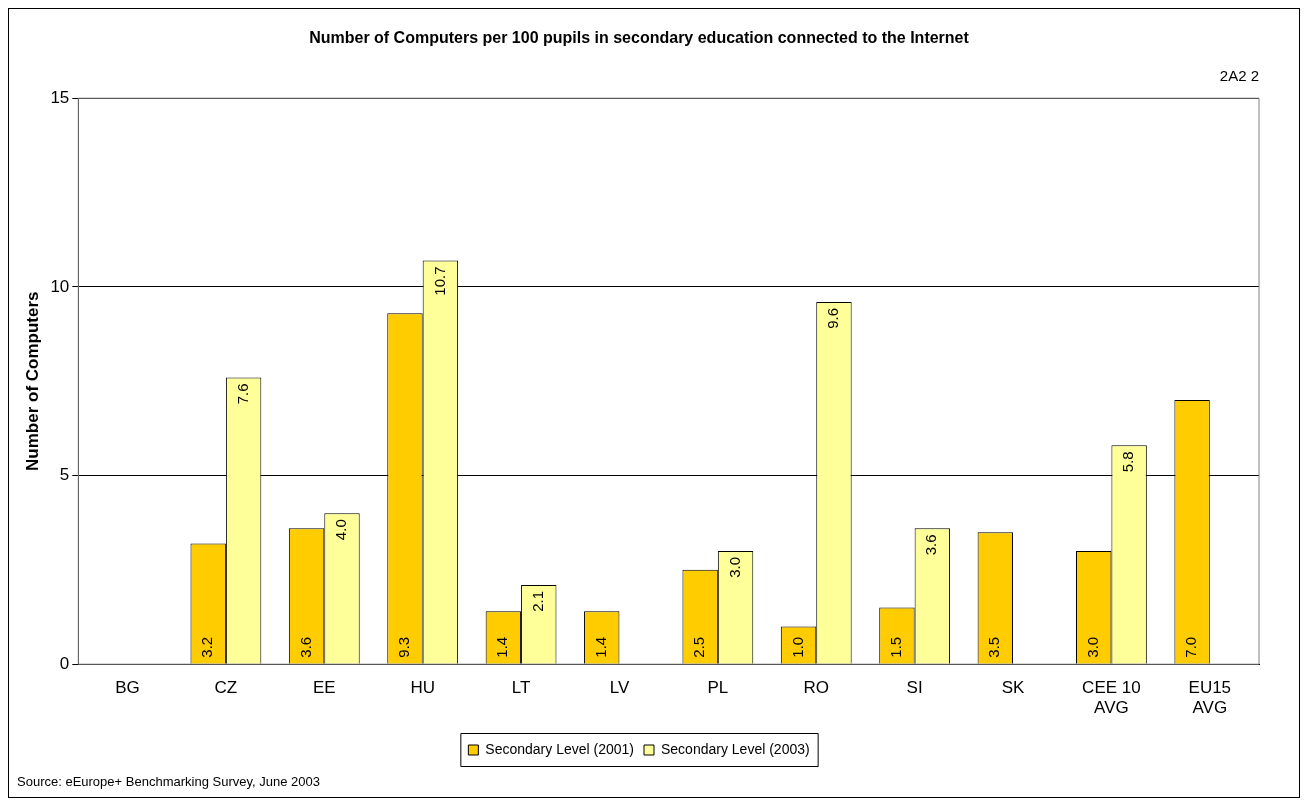 The height and width of the screenshot is (806, 1308). What do you see at coordinates (226, 688) in the screenshot?
I see `x-tick-label: CZ` at bounding box center [226, 688].